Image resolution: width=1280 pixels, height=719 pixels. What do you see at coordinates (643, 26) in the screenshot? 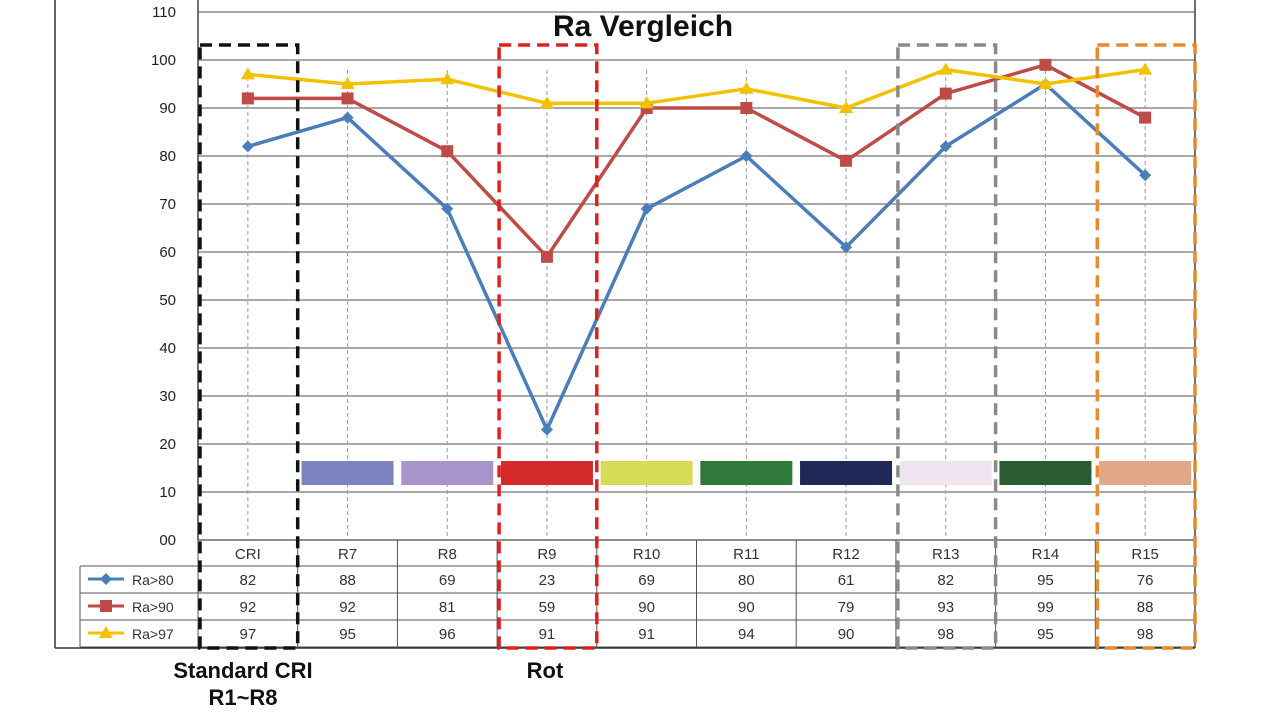
I see `chart-title: Ra Vergleich` at bounding box center [643, 26].